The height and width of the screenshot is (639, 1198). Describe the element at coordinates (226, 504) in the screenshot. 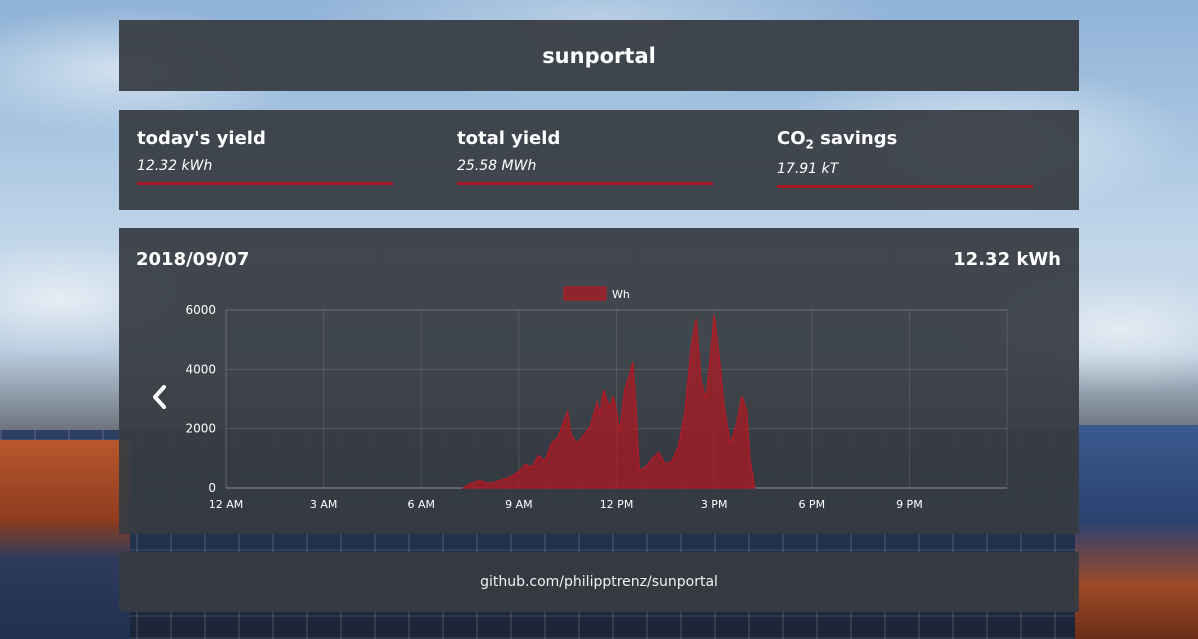

I see `x-tick-label: 12 AM` at that location.